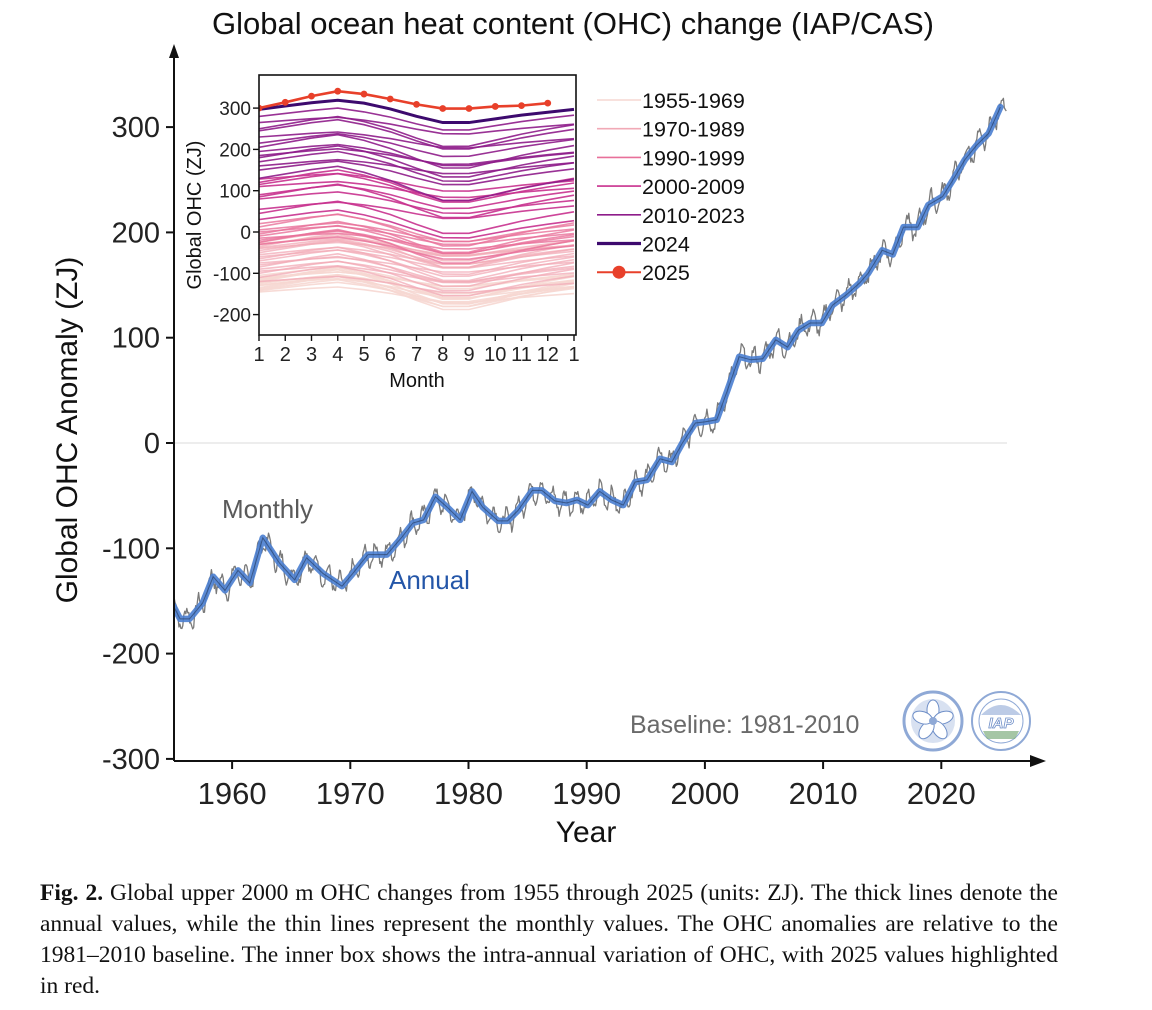 Image resolution: width=1152 pixels, height=1010 pixels. I want to click on legend-label: 1970-1989, so click(693, 130).